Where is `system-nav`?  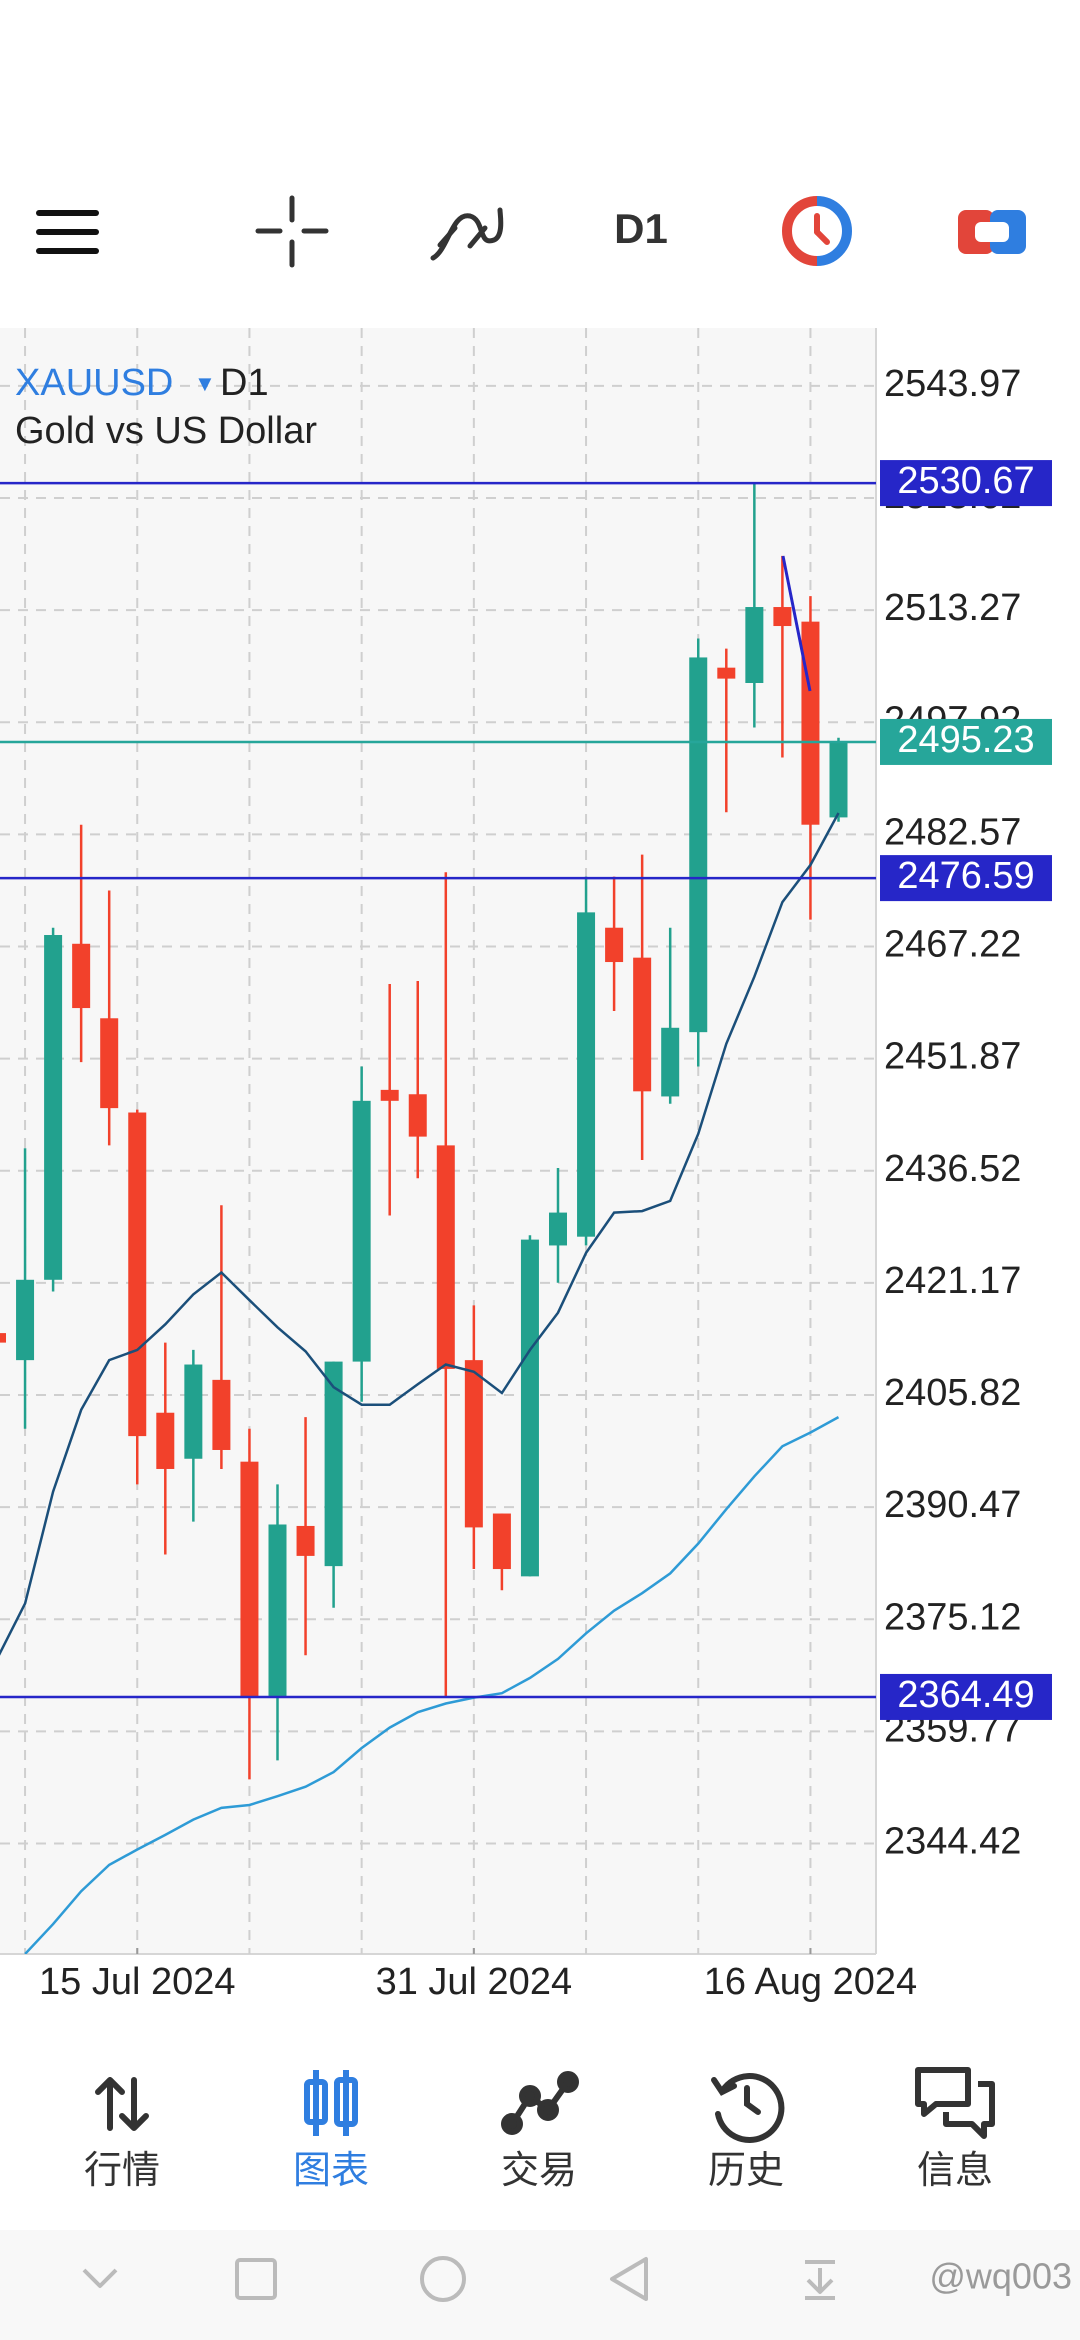 system-nav is located at coordinates (458, 2279).